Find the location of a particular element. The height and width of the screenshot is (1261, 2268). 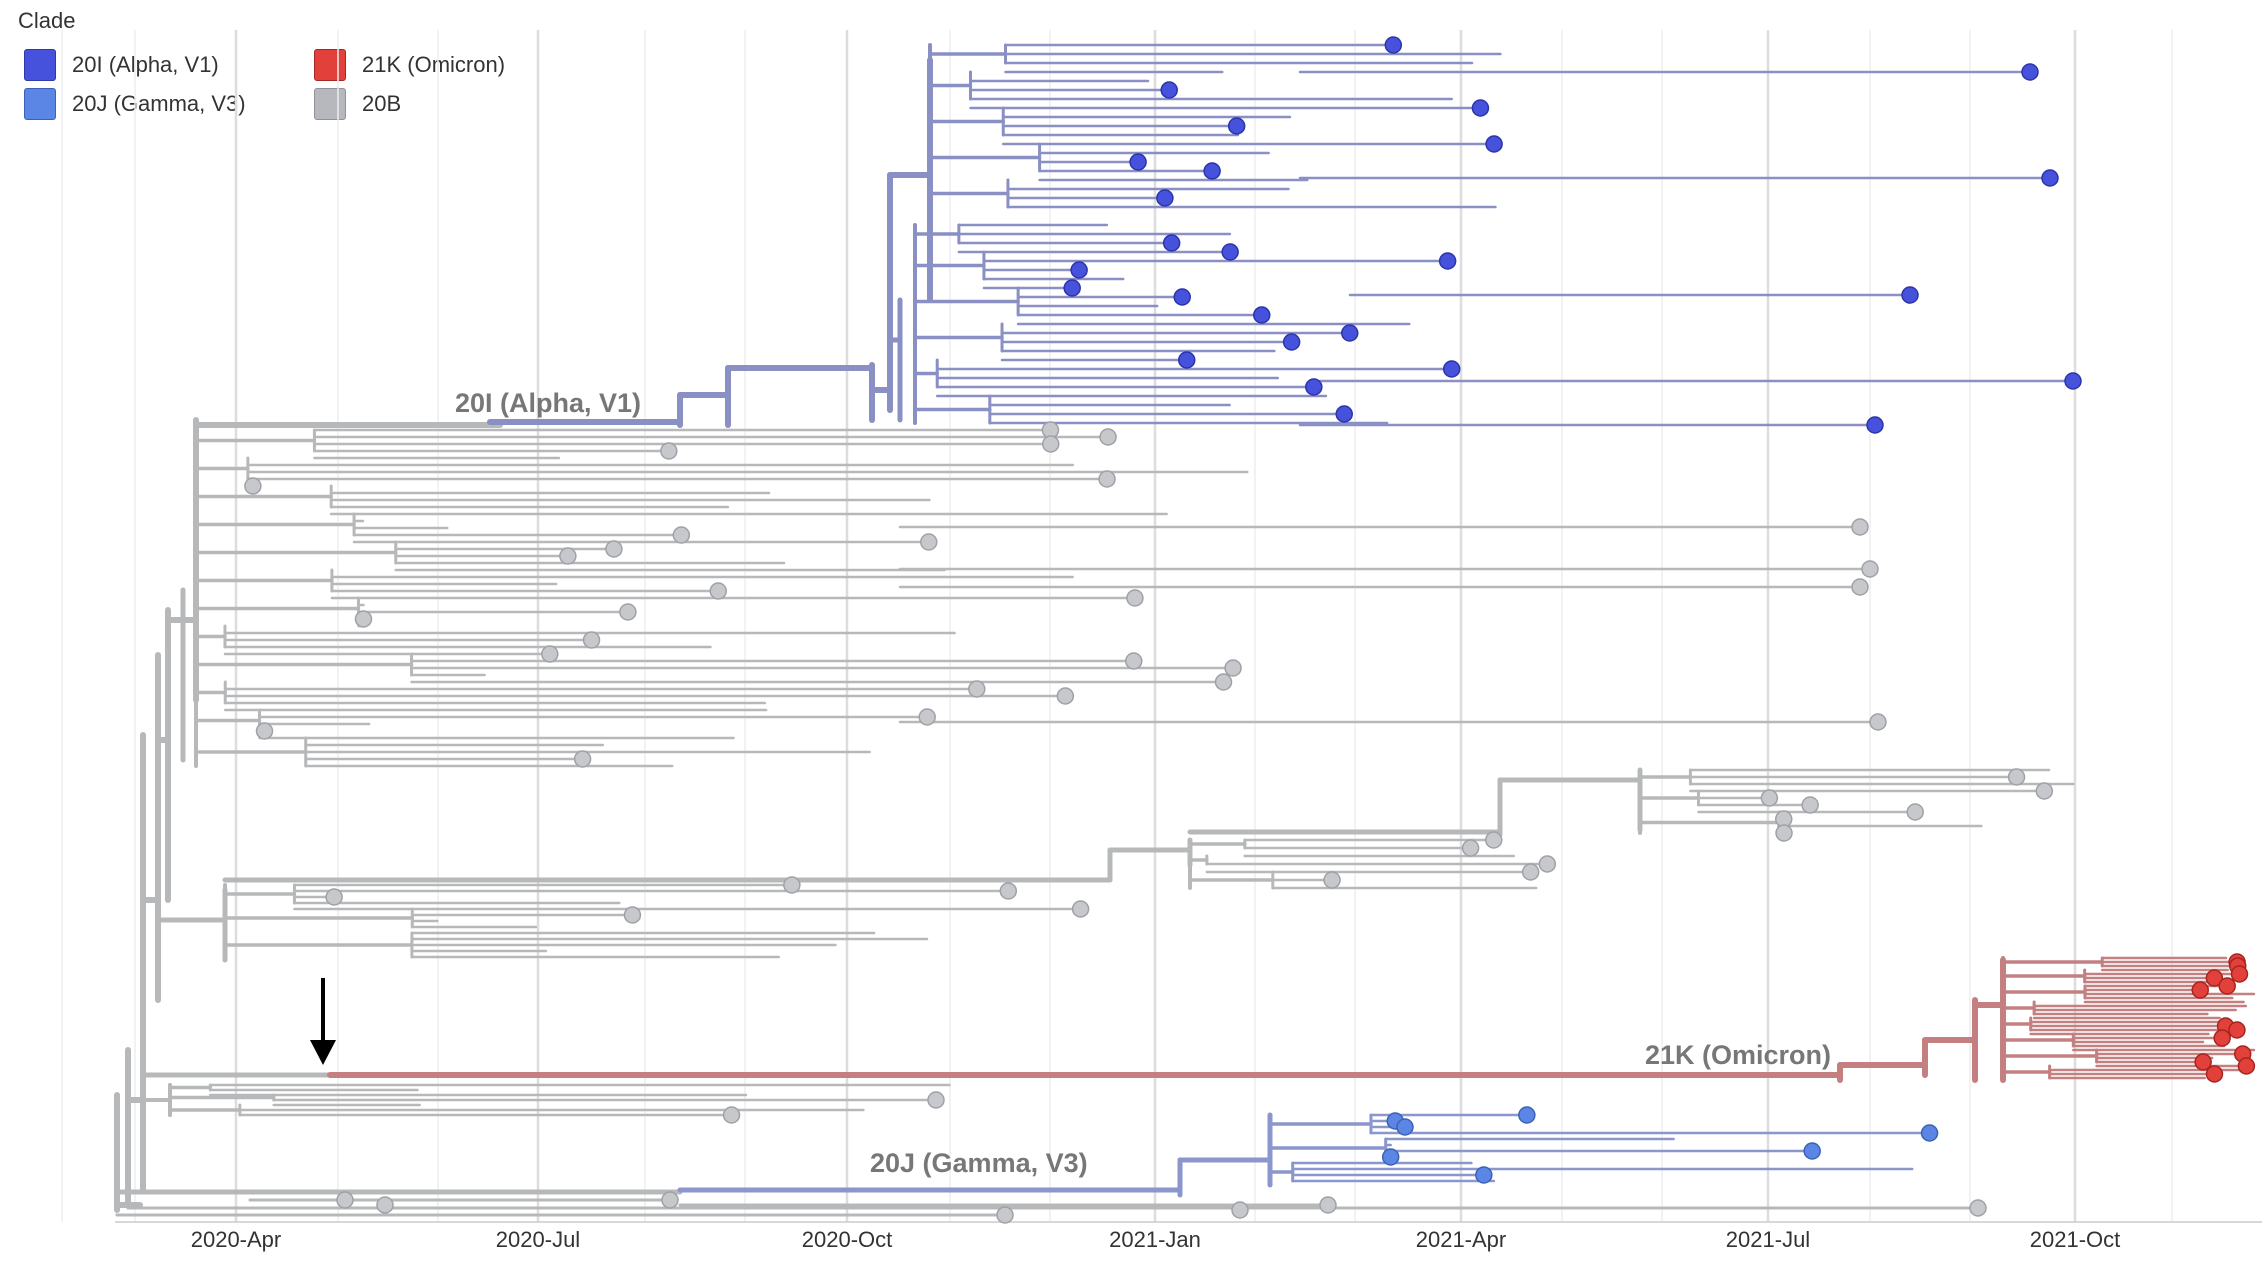

legend-item-gamma: 20J (Gamma, V3) is located at coordinates (135, 104).